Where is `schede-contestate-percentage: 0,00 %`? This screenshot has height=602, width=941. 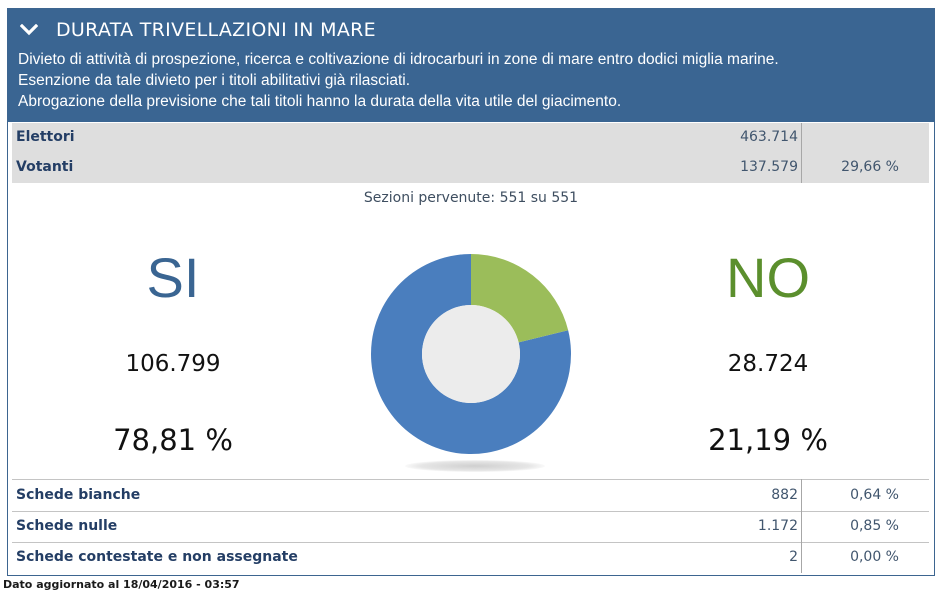 schede-contestate-percentage: 0,00 % is located at coordinates (874, 557).